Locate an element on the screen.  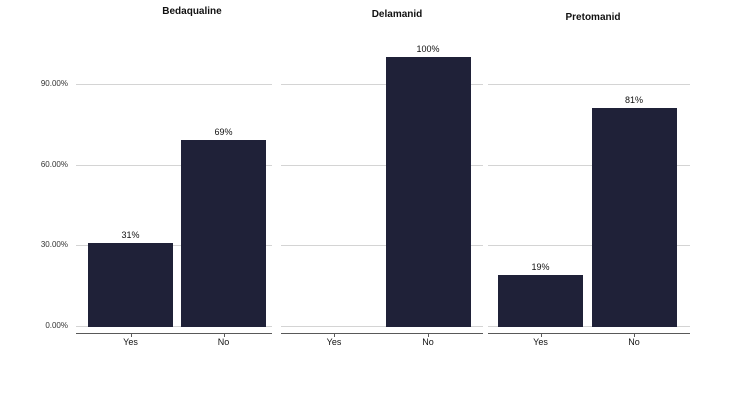
x-axis-label-pretomanid-no: No is located at coordinates (634, 342).